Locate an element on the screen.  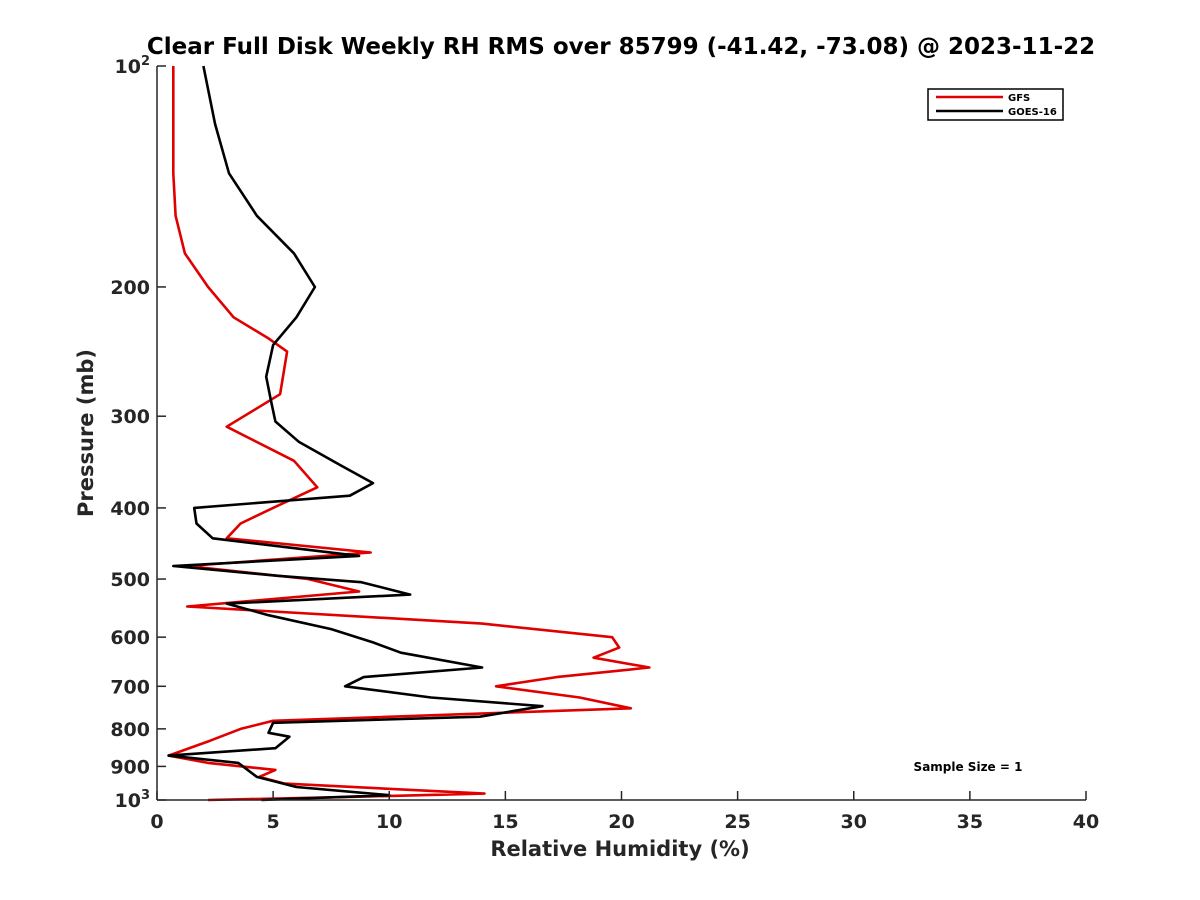
x-tick-label: 35 is located at coordinates (970, 822).